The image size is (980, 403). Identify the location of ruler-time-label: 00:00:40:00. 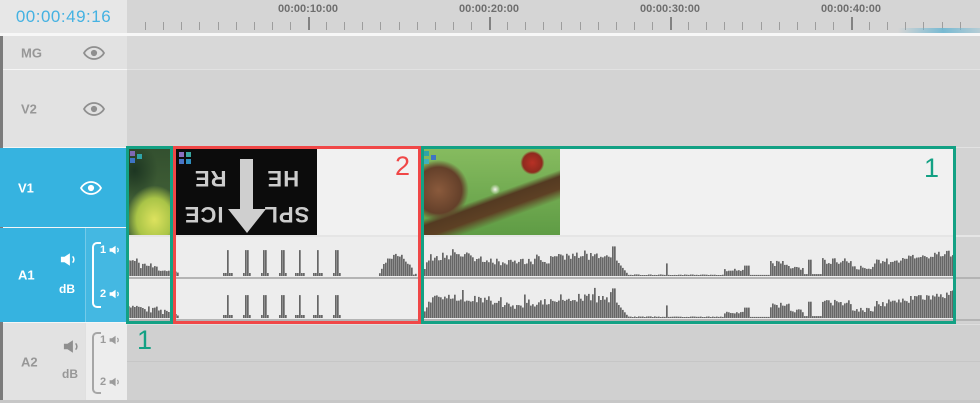
(851, 9).